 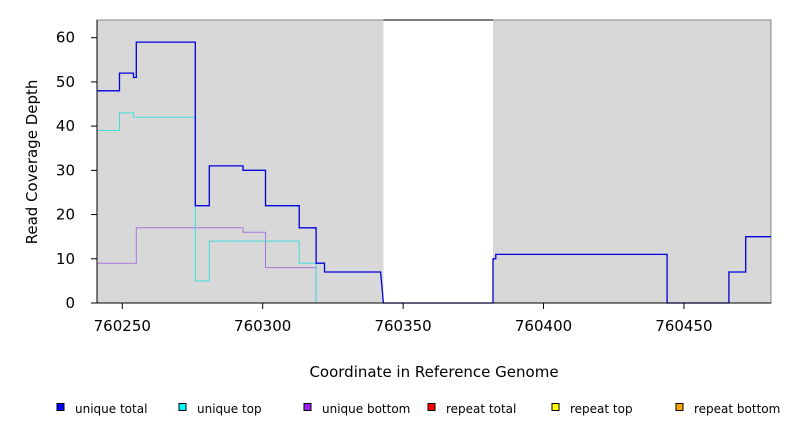 I want to click on legend-item-repeat-total: repeat total, so click(x=471, y=409).